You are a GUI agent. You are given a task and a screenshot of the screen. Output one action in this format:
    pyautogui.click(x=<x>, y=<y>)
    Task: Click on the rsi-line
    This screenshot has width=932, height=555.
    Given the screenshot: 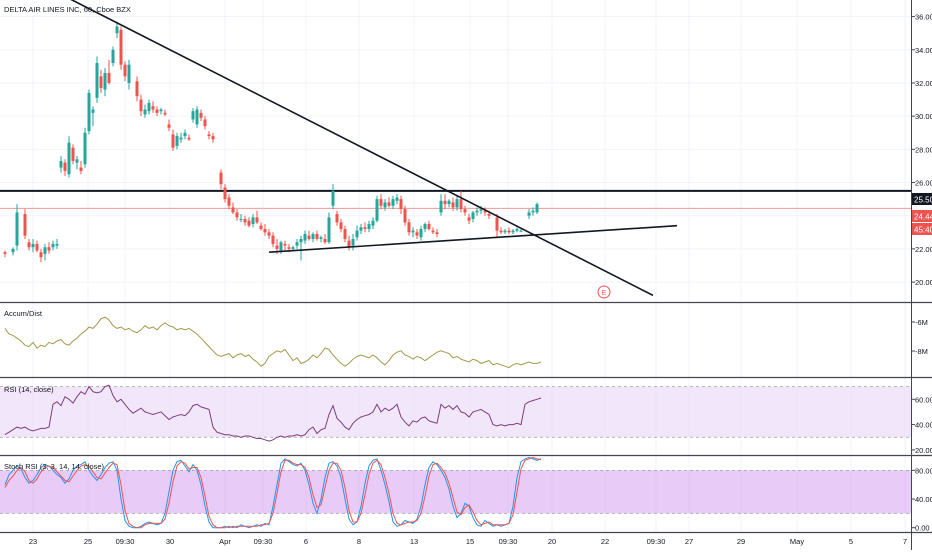 What is the action you would take?
    pyautogui.click(x=273, y=413)
    